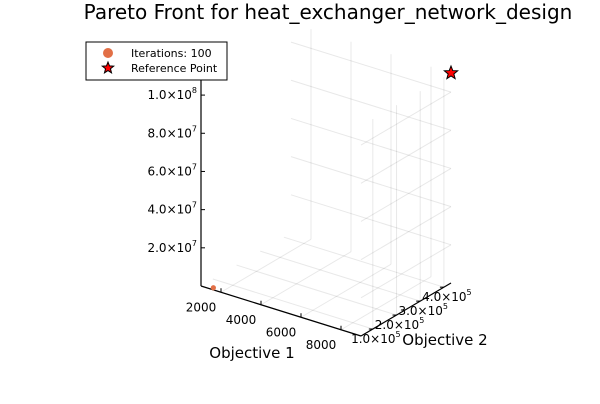 The height and width of the screenshot is (404, 600). What do you see at coordinates (451, 72) in the screenshot?
I see `reference-point-marker` at bounding box center [451, 72].